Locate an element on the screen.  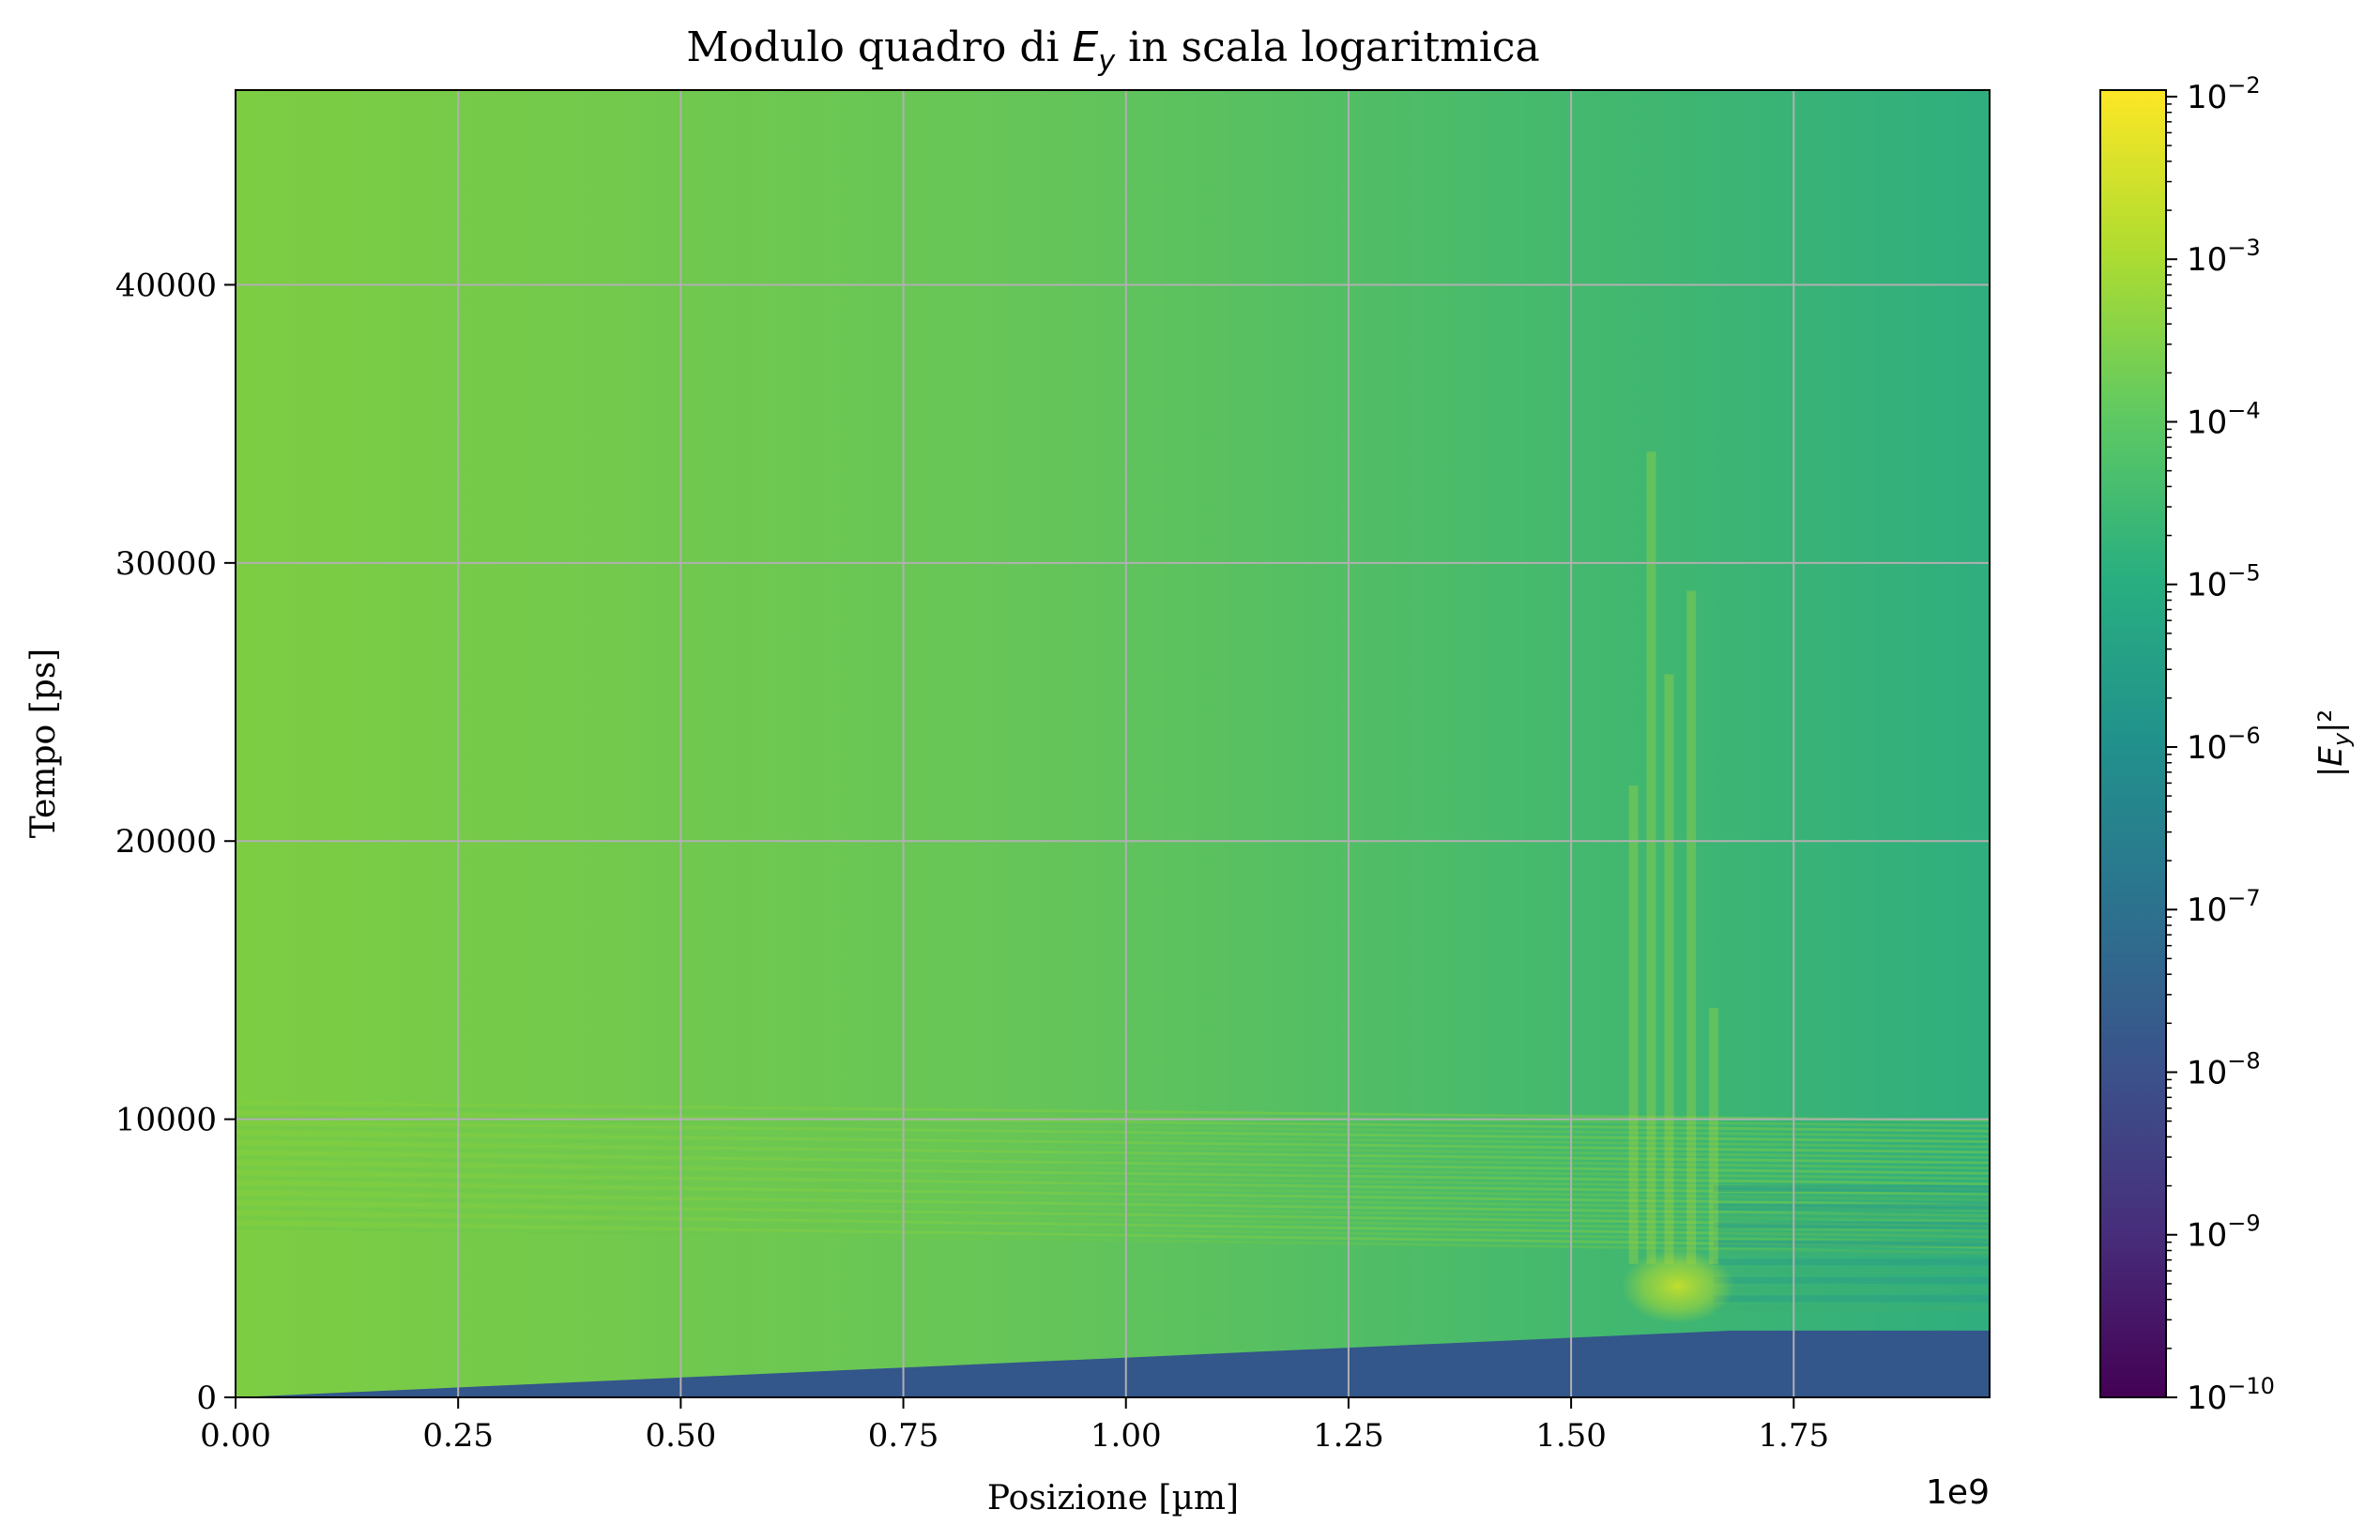
colorbar-tick-label: 10⁻⁸ is located at coordinates (2224, 1069).